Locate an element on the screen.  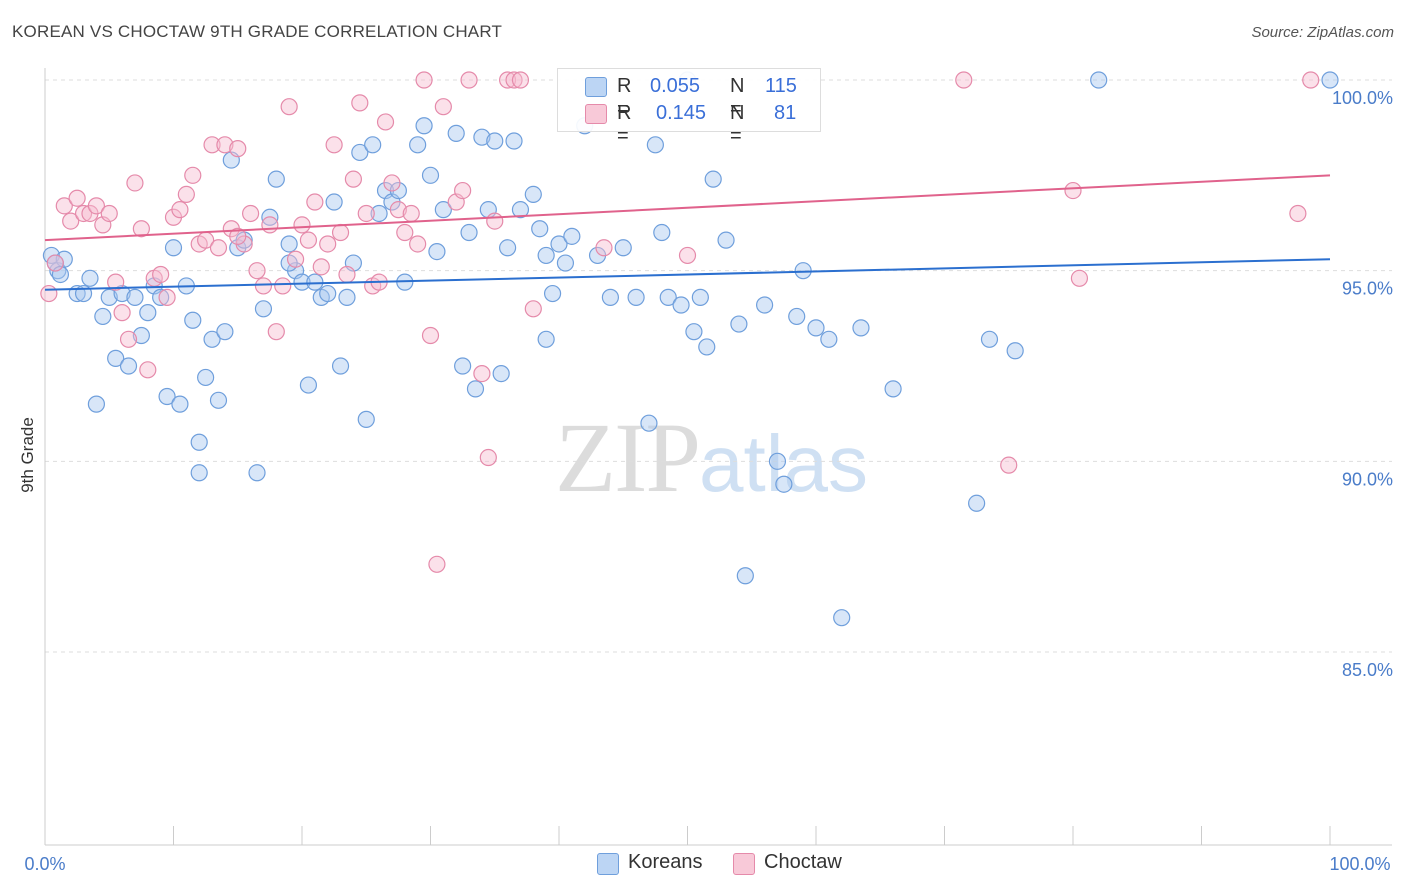
choctaw-trend-line is located at coordinates (687, 208).